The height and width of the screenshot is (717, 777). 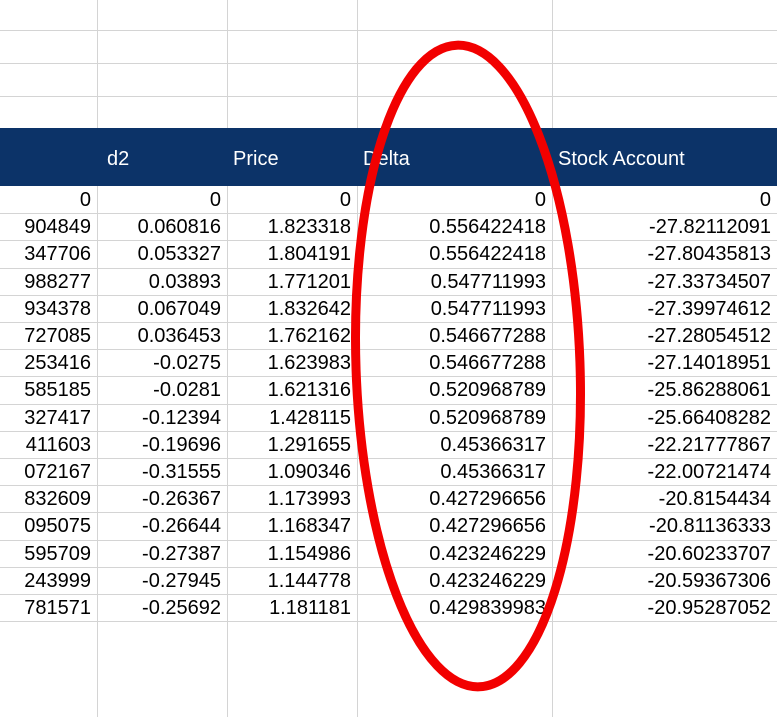 I want to click on cell: -0.0275, so click(x=187, y=363).